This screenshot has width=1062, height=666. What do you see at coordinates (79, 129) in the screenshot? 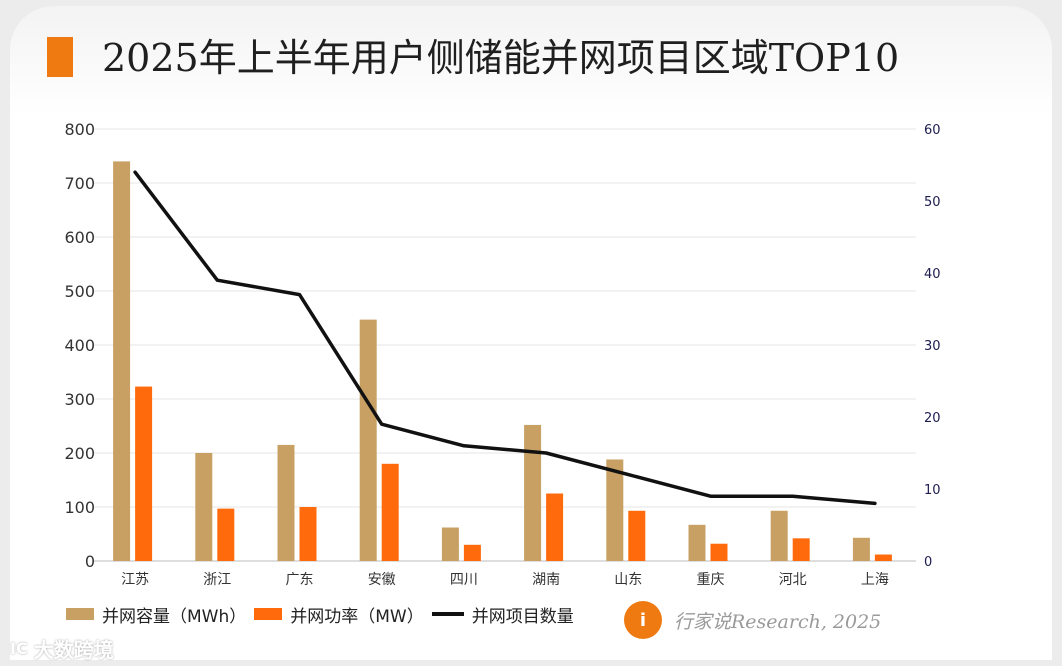
I see `y-left-tick-label: 800` at bounding box center [79, 129].